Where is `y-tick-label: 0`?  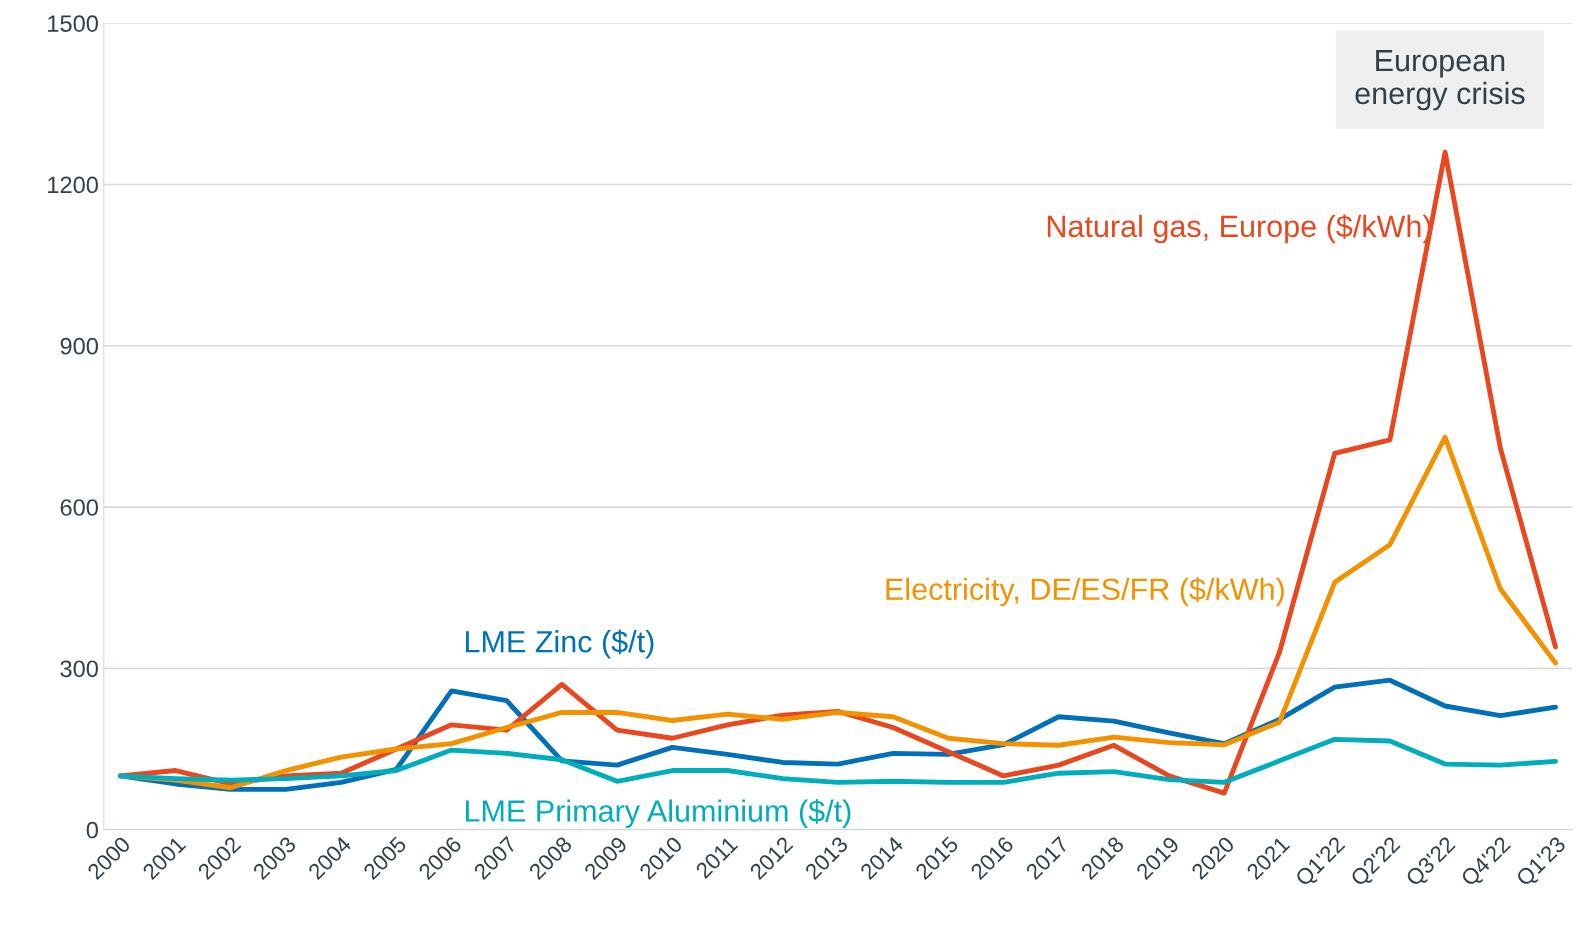
y-tick-label: 0 is located at coordinates (92, 830).